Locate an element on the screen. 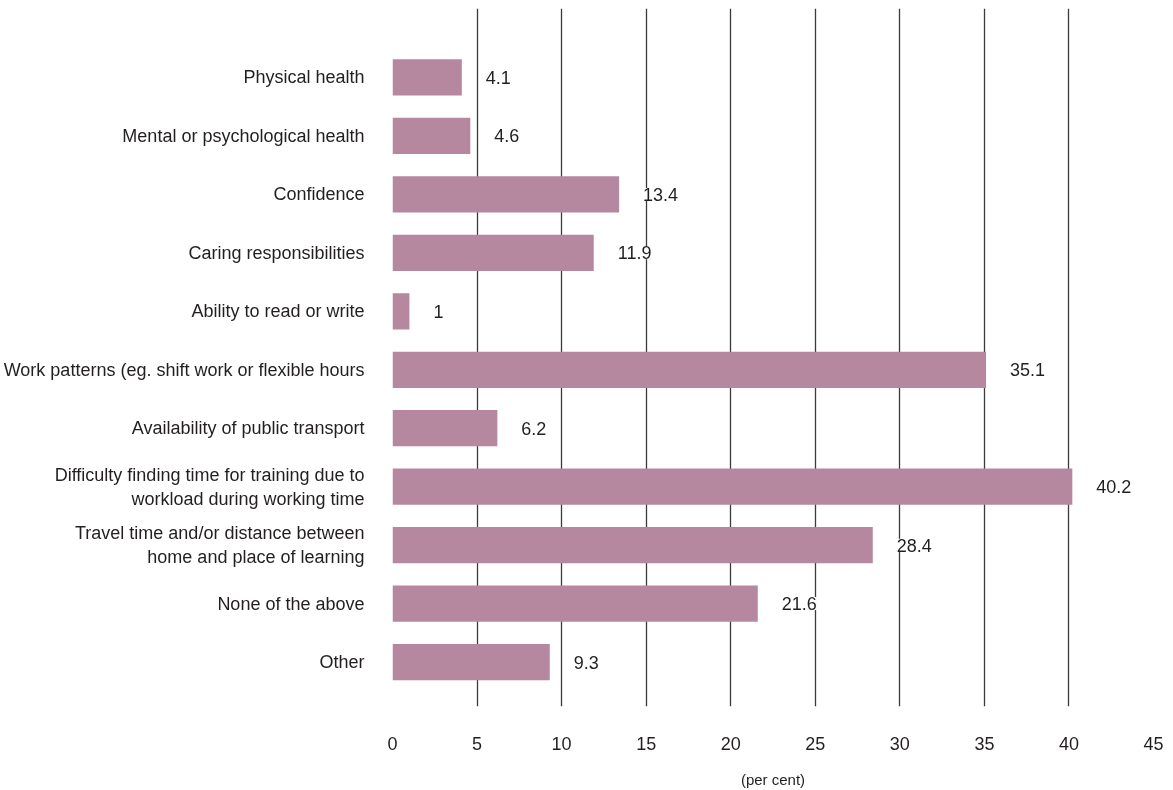 The width and height of the screenshot is (1173, 790). y-tick-label: Work patterns (eg. shift work or flexible hours is located at coordinates (184, 369).